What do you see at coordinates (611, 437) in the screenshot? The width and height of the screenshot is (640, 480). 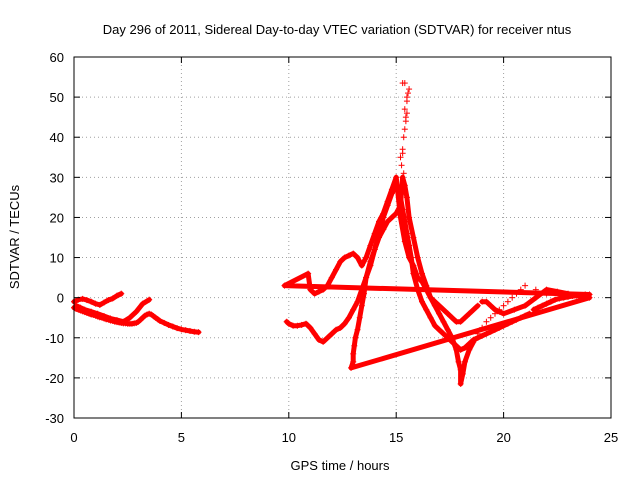 I see `x-tick-label: 25` at bounding box center [611, 437].